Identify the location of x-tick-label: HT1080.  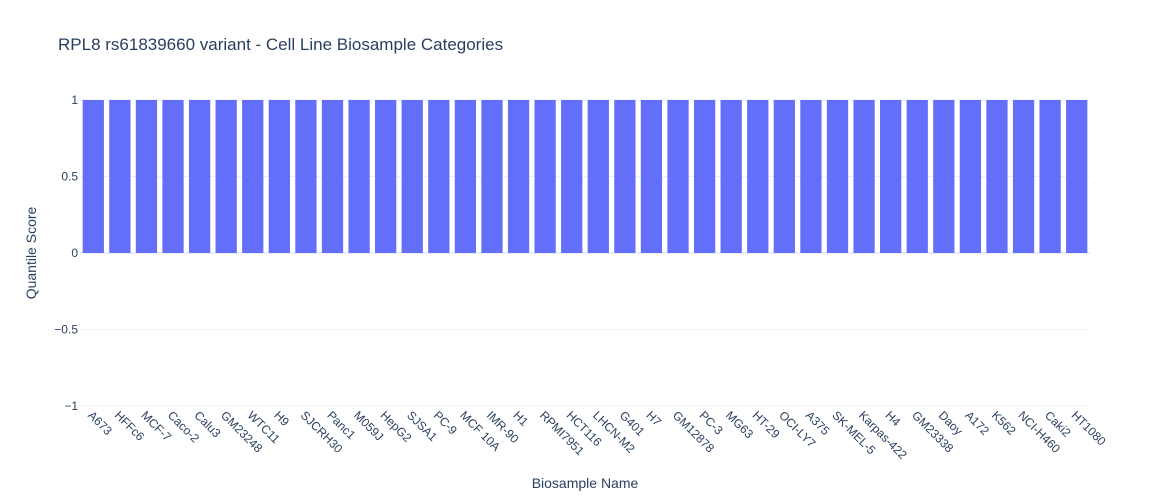
(1089, 428).